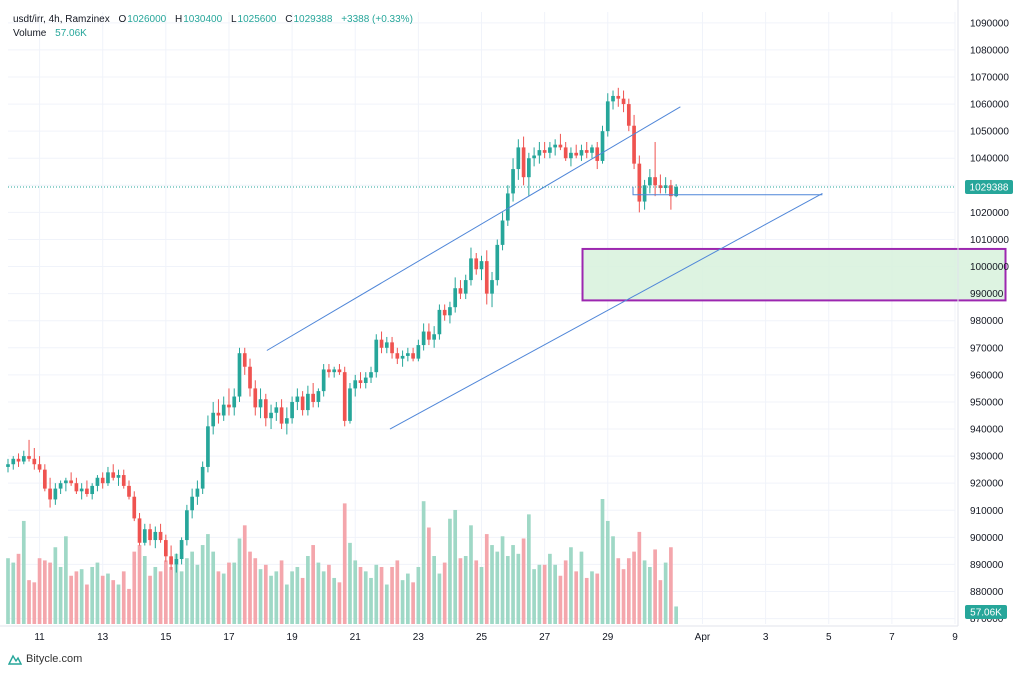 This screenshot has height=678, width=1024. I want to click on open-label: O, so click(122, 19).